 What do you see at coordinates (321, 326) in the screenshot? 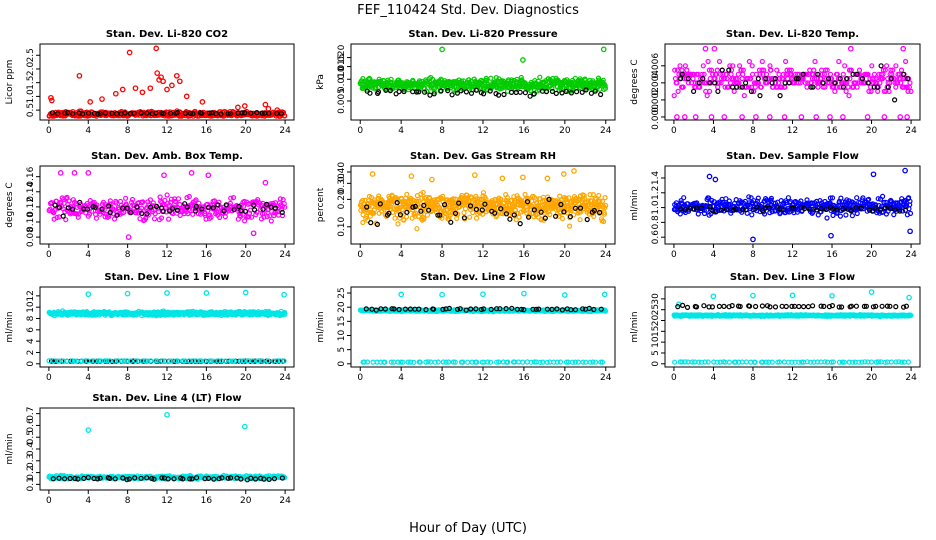
I see `y-axis-label: ml/min` at bounding box center [321, 326].